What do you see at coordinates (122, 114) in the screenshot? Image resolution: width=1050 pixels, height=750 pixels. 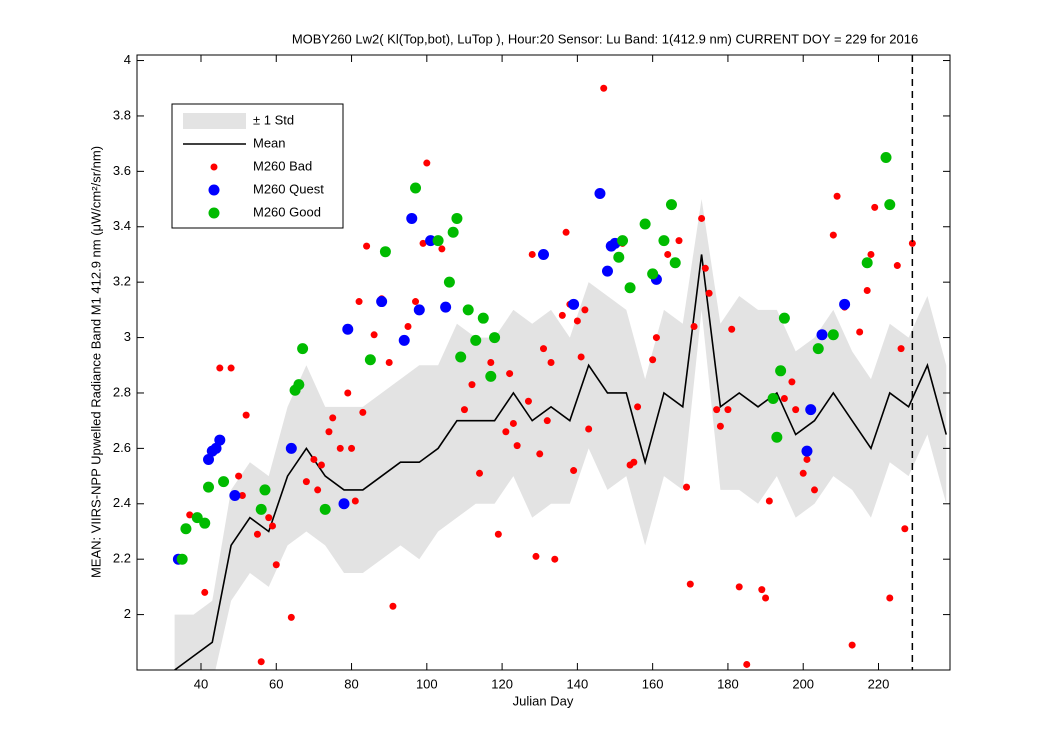 I see `y-tick-label: 3.8` at bounding box center [122, 114].